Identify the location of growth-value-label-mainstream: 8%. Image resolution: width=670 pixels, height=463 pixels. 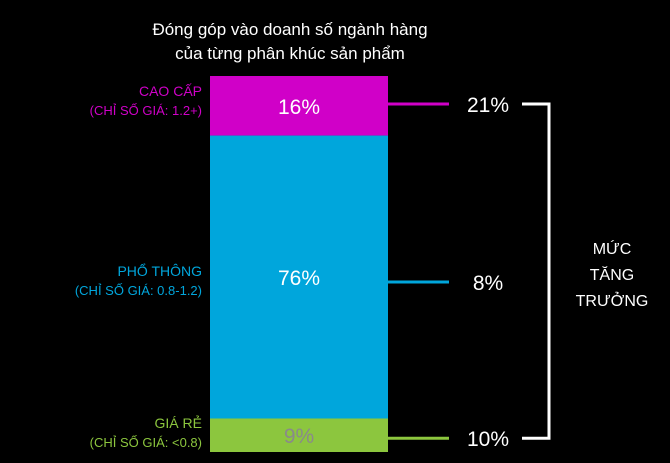
(488, 283).